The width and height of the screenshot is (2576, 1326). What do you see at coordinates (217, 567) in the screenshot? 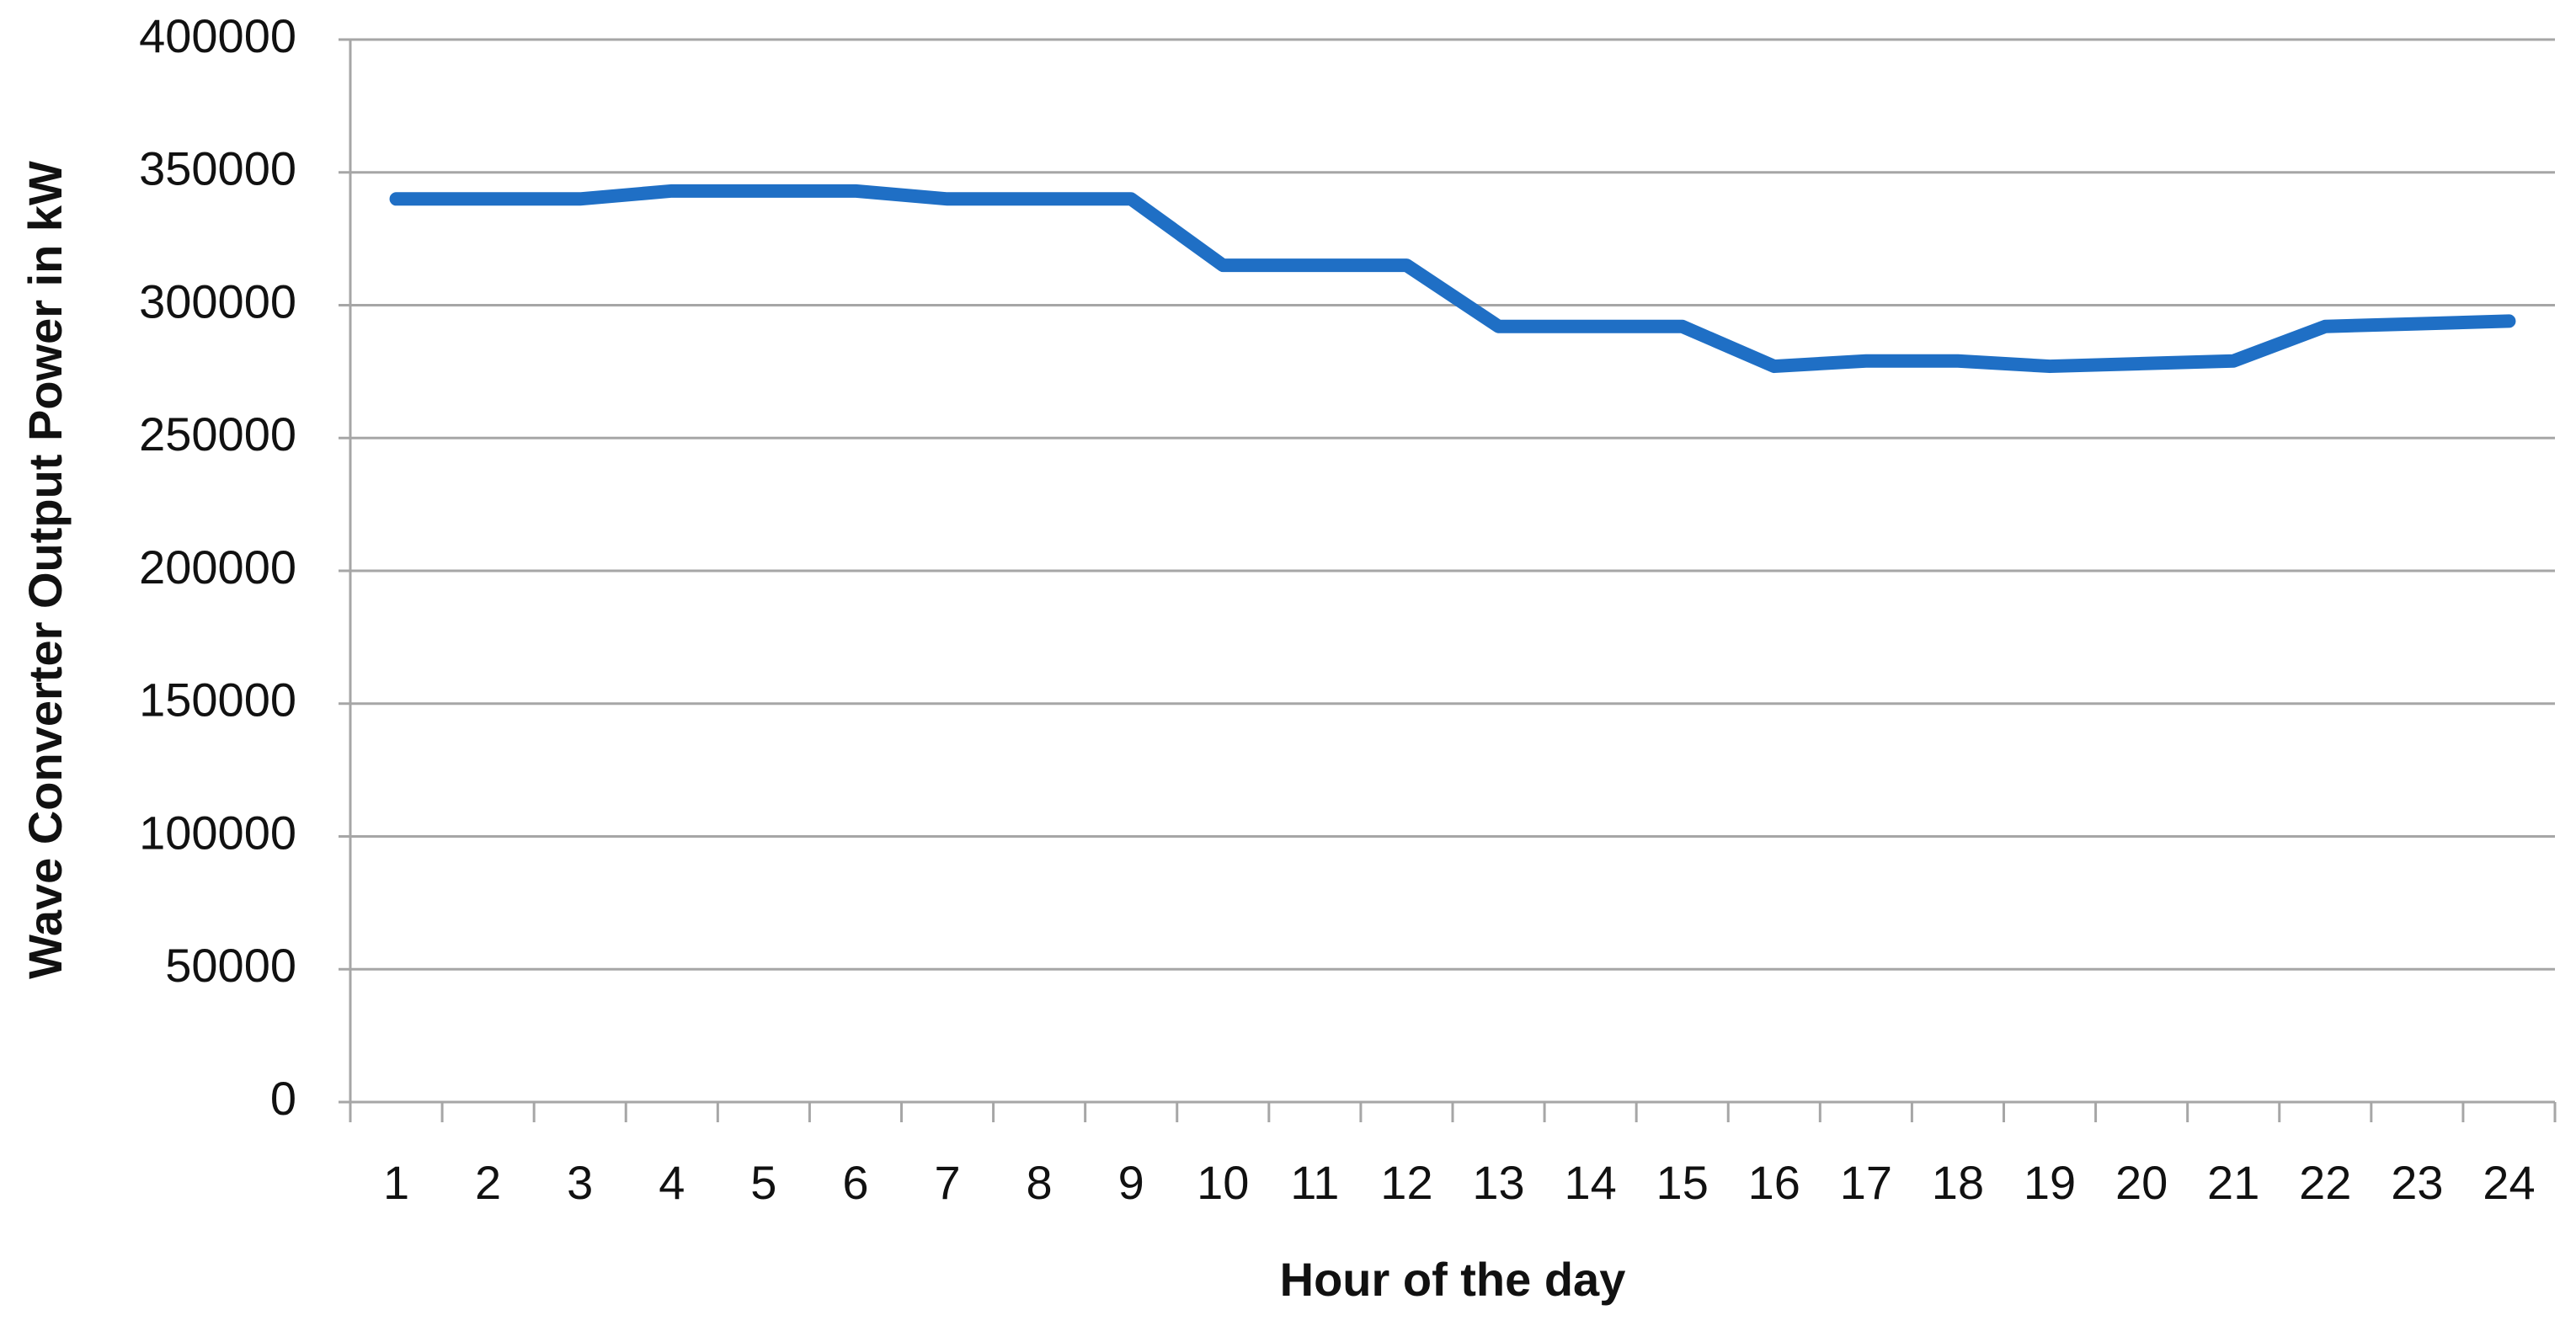
I see `y-tick-label: 200000` at bounding box center [217, 567].